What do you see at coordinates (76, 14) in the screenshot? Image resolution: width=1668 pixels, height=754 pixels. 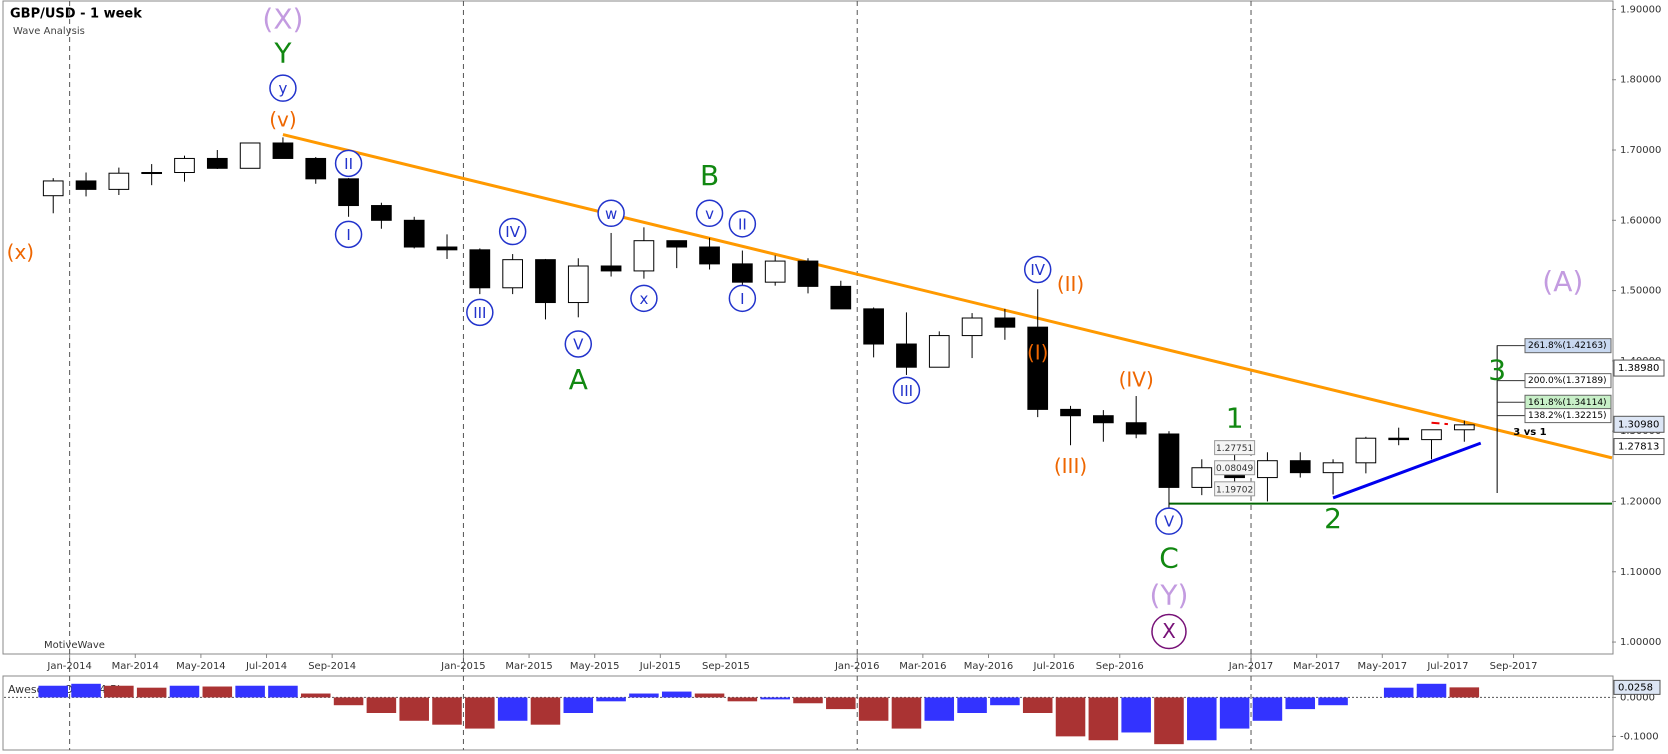 I see `chart-title: GBP/USD - 1 week` at bounding box center [76, 14].